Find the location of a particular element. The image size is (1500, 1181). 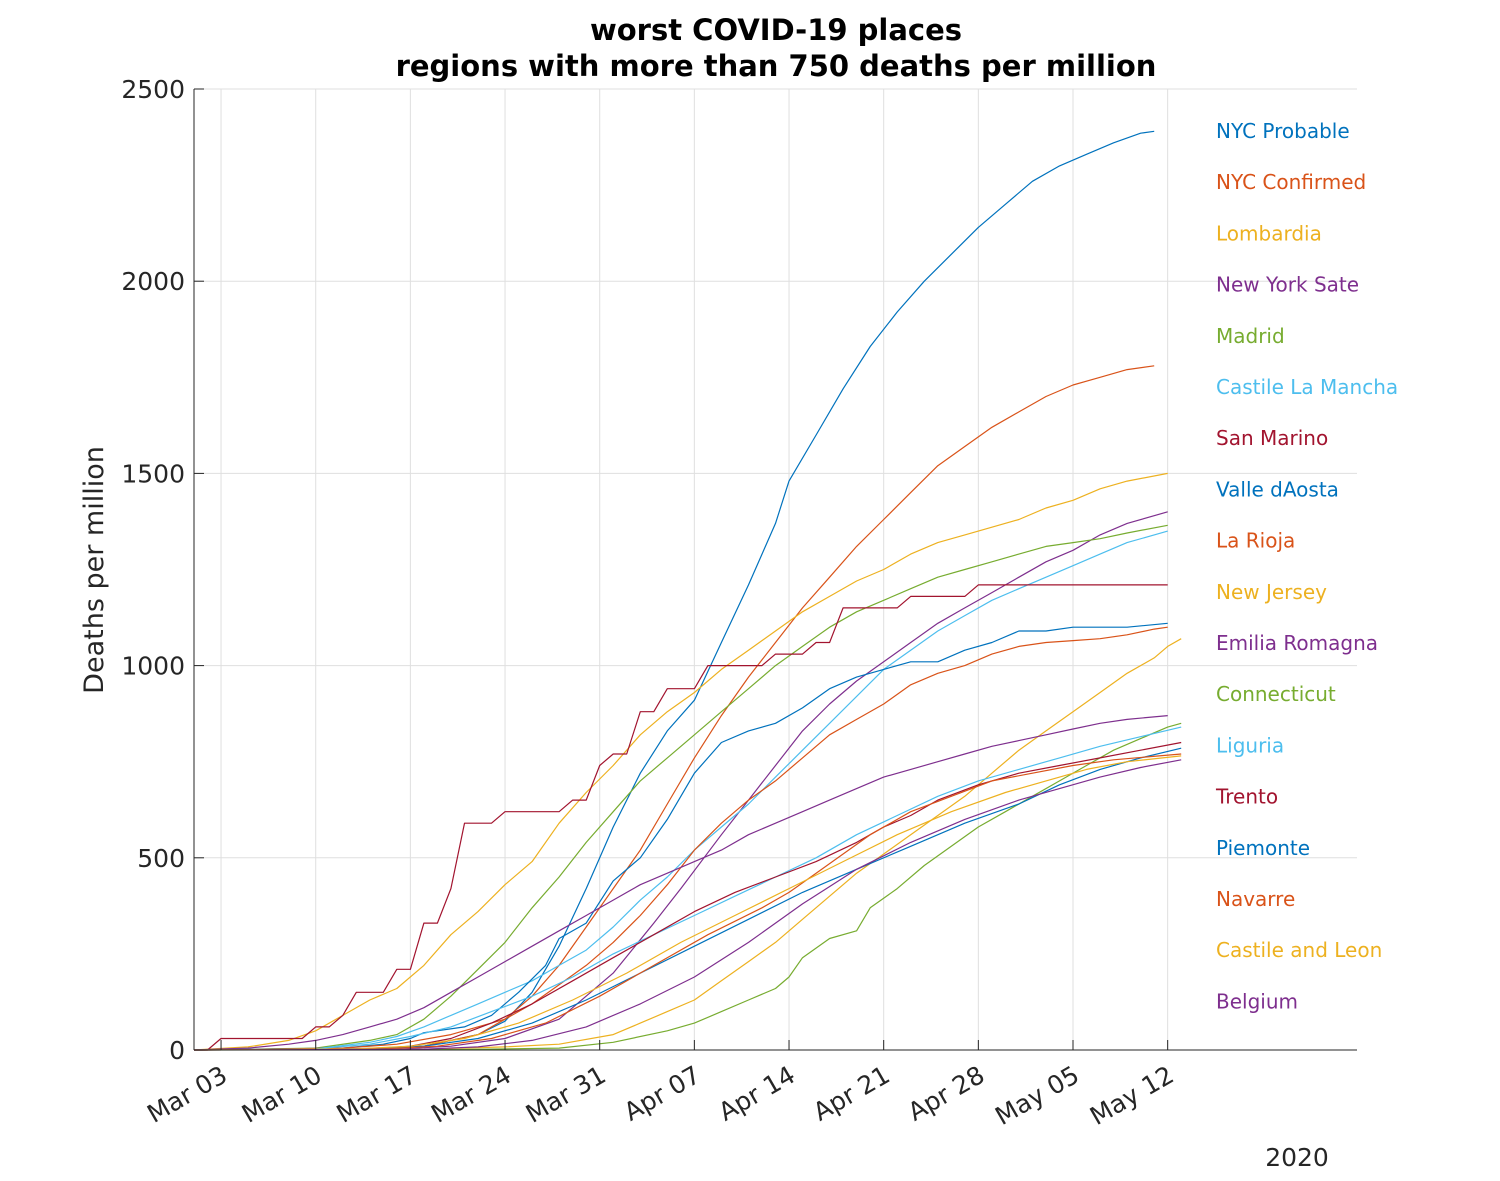

legend-label: NYC Probable is located at coordinates (1283, 131).